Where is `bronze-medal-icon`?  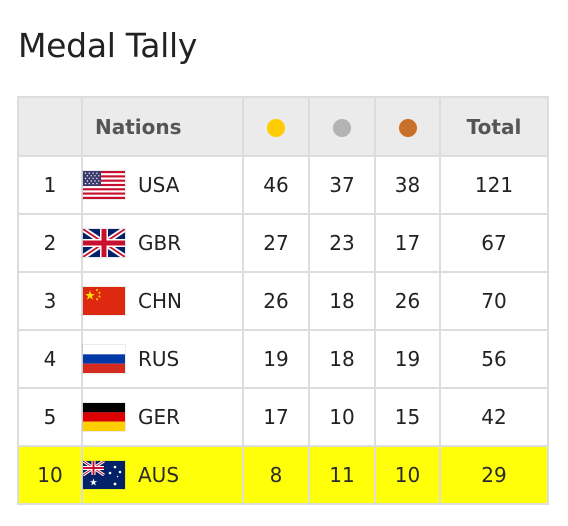
bronze-medal-icon is located at coordinates (407, 128).